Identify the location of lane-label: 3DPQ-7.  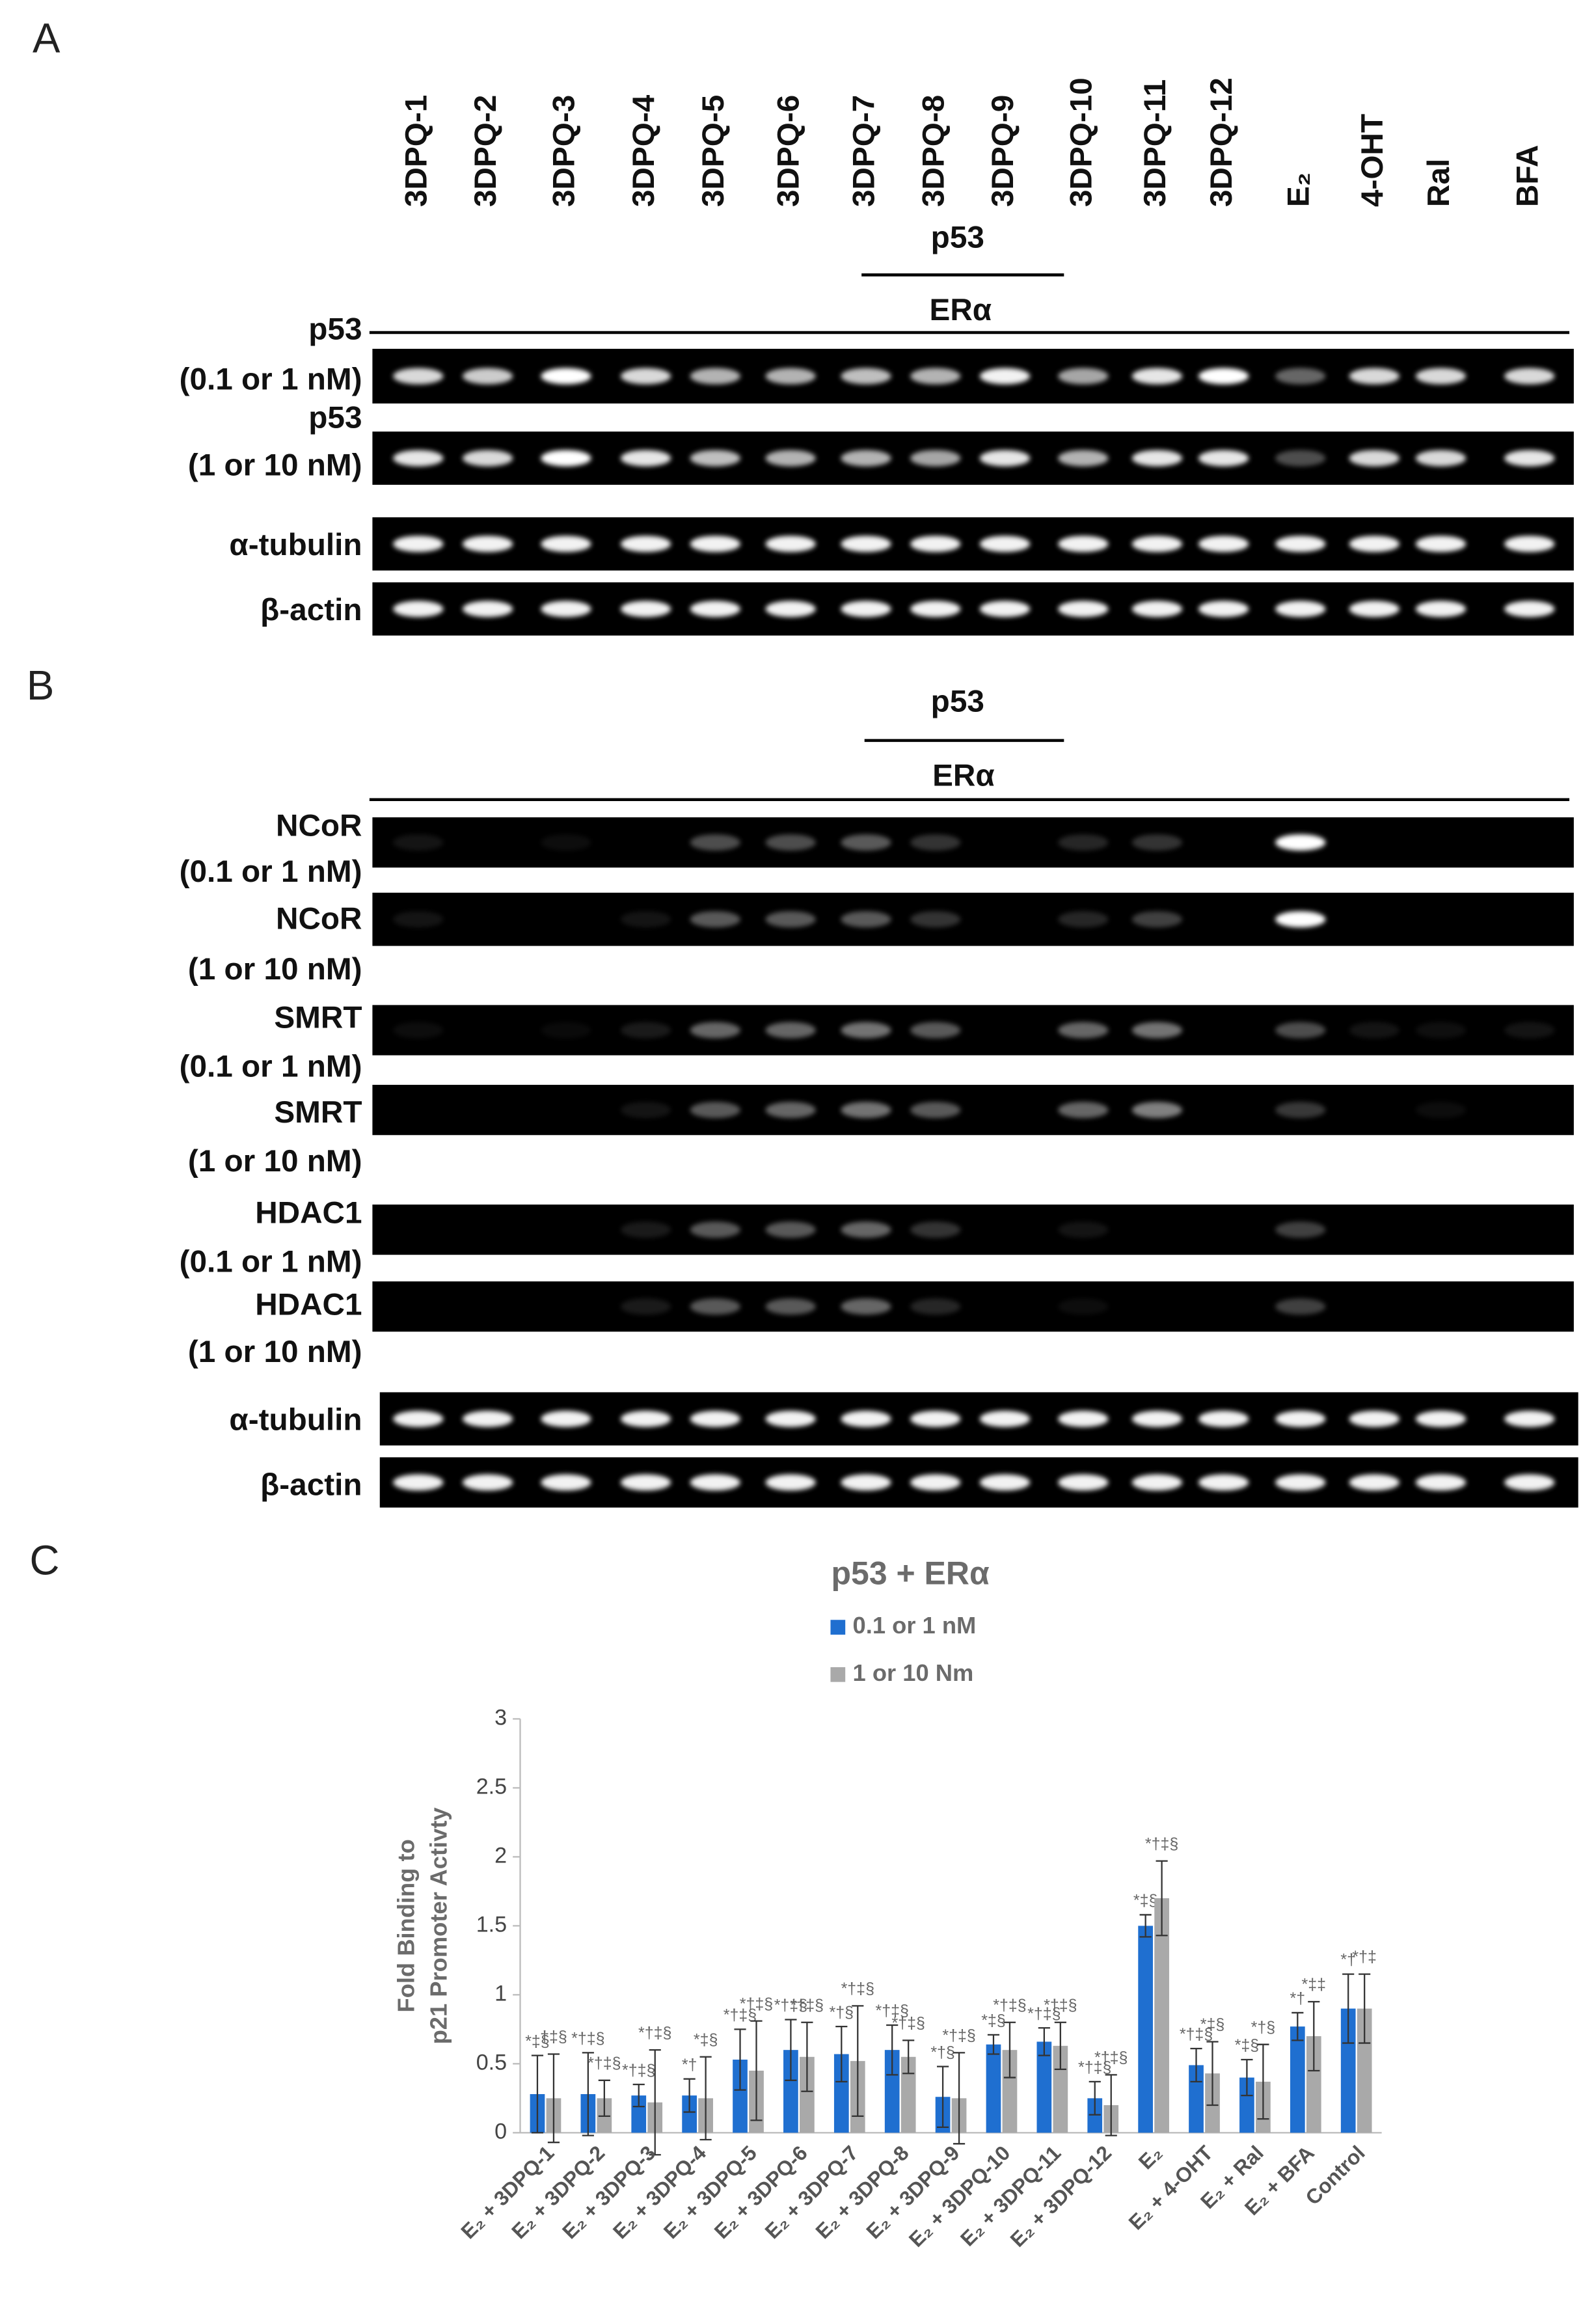
(864, 151).